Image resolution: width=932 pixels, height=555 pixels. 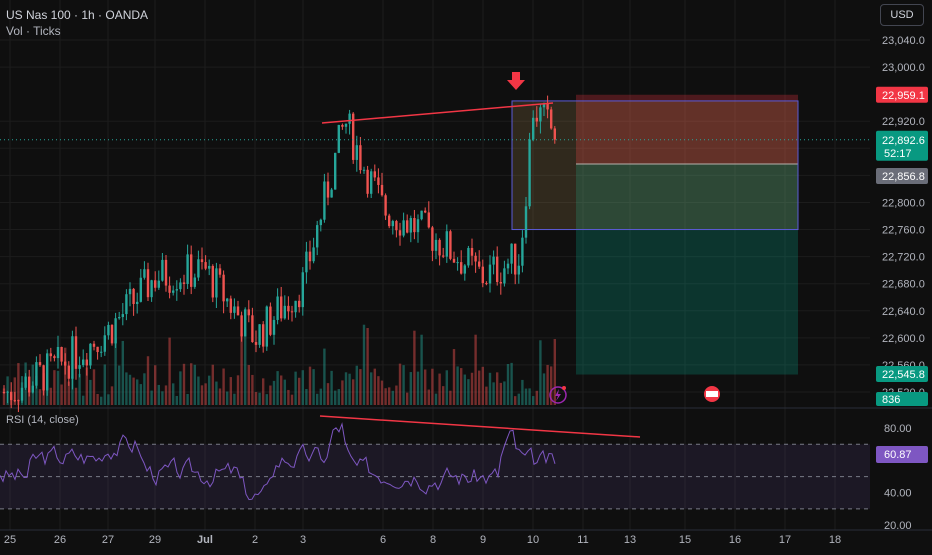 I want to click on rsi-title: RSI (14, close), so click(x=42, y=420).